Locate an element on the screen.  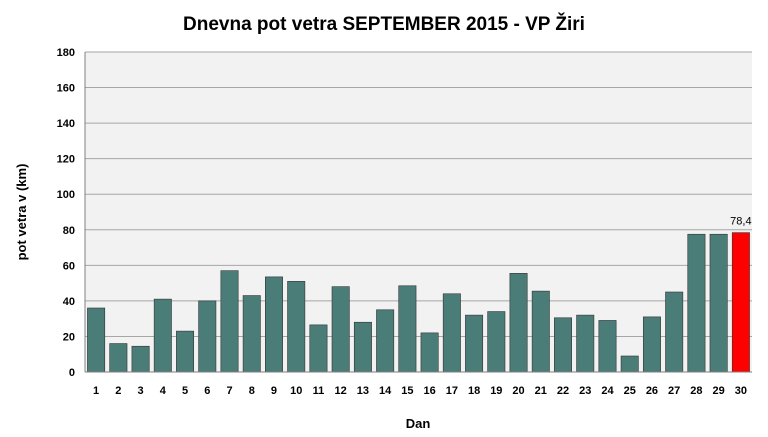
x-tick-label: 27 is located at coordinates (674, 391).